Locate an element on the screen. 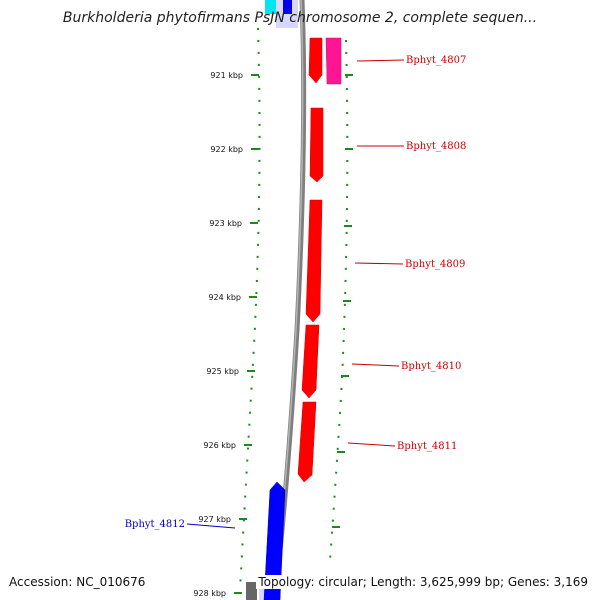 The image size is (600, 600). tick-label-927: 927 kbp is located at coordinates (214, 519).